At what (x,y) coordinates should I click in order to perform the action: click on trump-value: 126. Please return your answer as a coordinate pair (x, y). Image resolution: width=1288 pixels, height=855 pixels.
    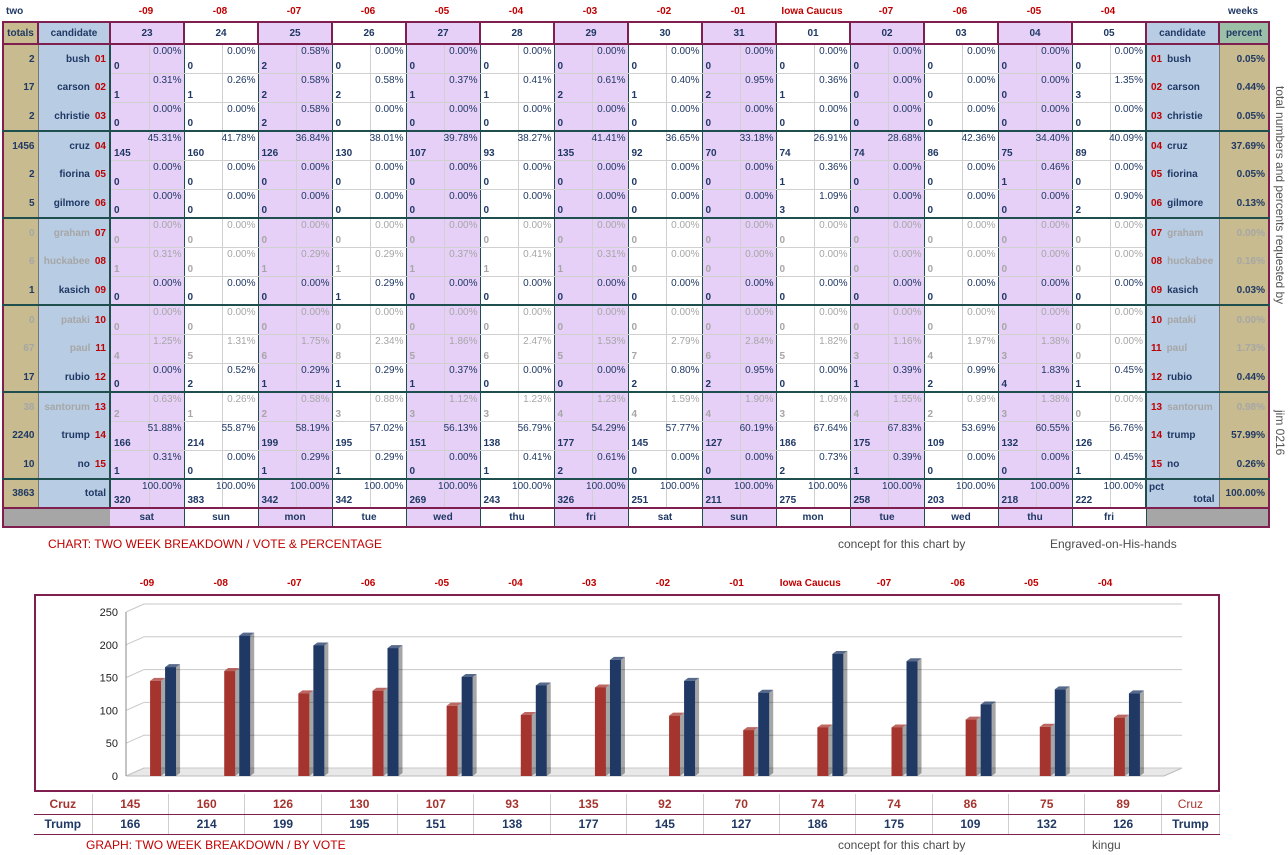
    Looking at the image, I should click on (1123, 824).